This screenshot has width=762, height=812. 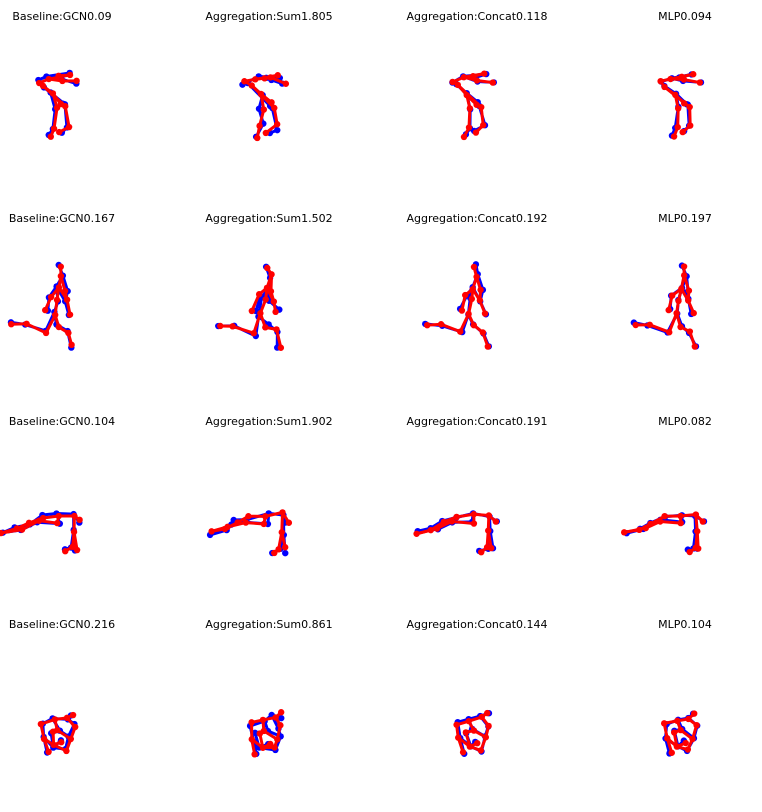 What do you see at coordinates (81, 17) in the screenshot?
I see `panel-title: Baseline:GCN0.09` at bounding box center [81, 17].